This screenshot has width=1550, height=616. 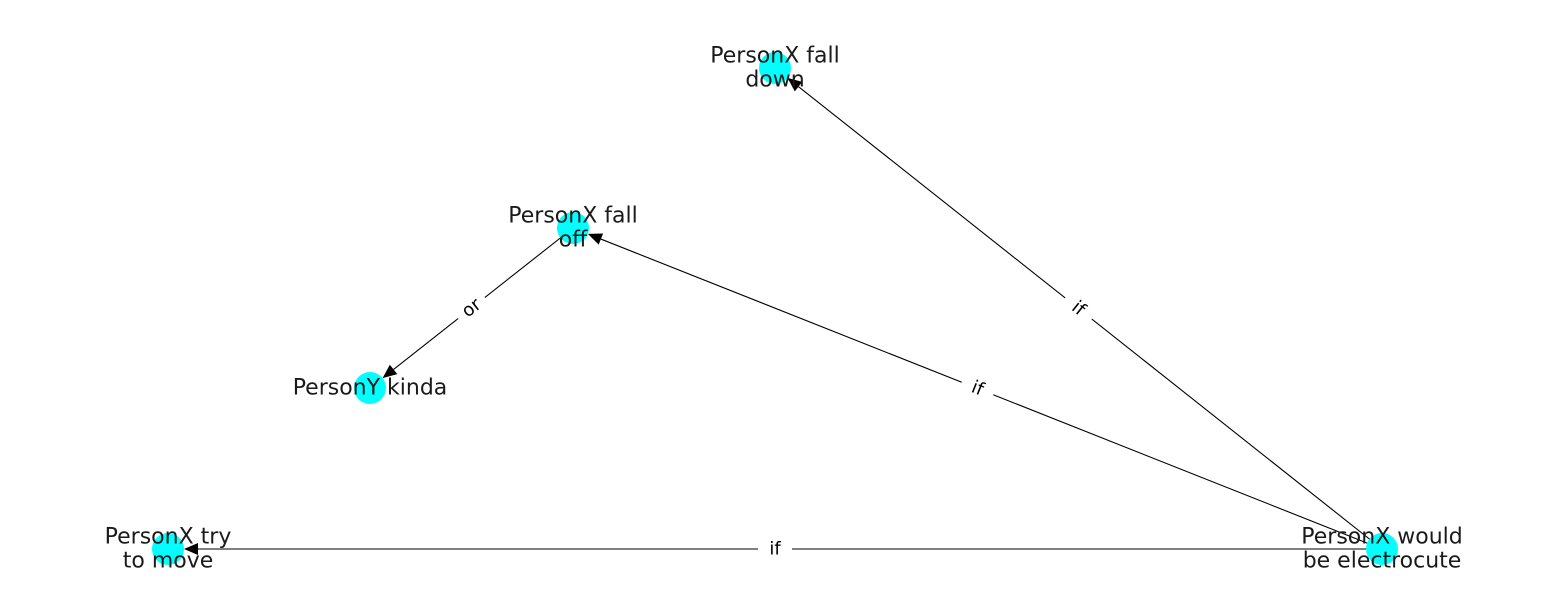 I want to click on node-label: down, so click(x=774, y=80).